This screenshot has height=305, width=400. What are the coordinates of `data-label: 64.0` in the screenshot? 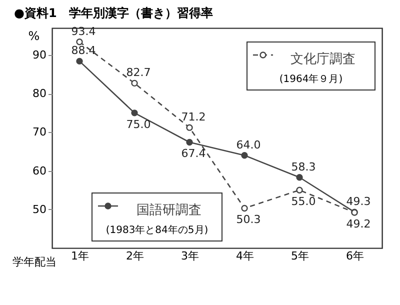 It's located at (248, 145).